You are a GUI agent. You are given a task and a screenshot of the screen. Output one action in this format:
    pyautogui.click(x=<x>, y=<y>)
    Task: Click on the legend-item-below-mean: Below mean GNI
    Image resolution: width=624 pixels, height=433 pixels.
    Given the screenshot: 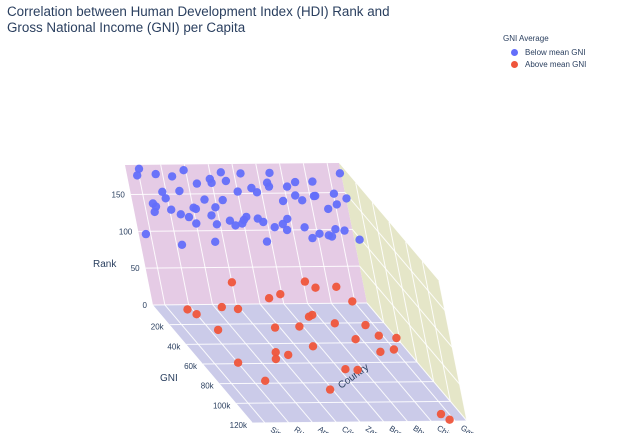 What is the action you would take?
    pyautogui.click(x=548, y=52)
    